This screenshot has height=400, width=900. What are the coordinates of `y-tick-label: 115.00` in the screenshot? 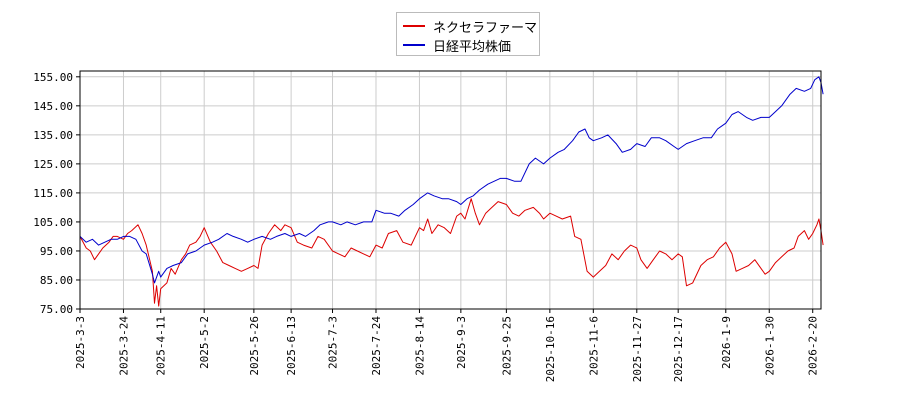 It's located at (53, 193).